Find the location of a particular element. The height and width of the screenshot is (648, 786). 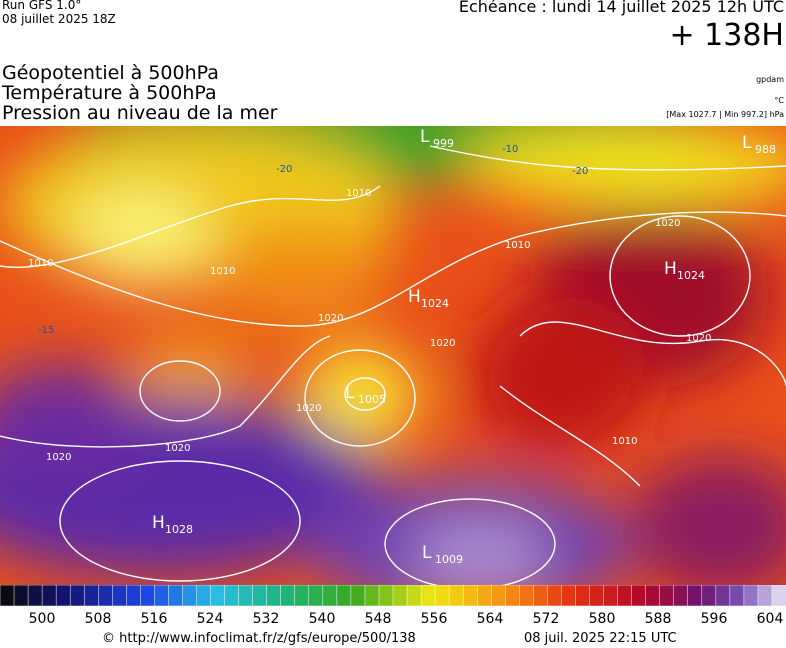

field-title: Géopotentiel à 500hPa is located at coordinates (110, 73).